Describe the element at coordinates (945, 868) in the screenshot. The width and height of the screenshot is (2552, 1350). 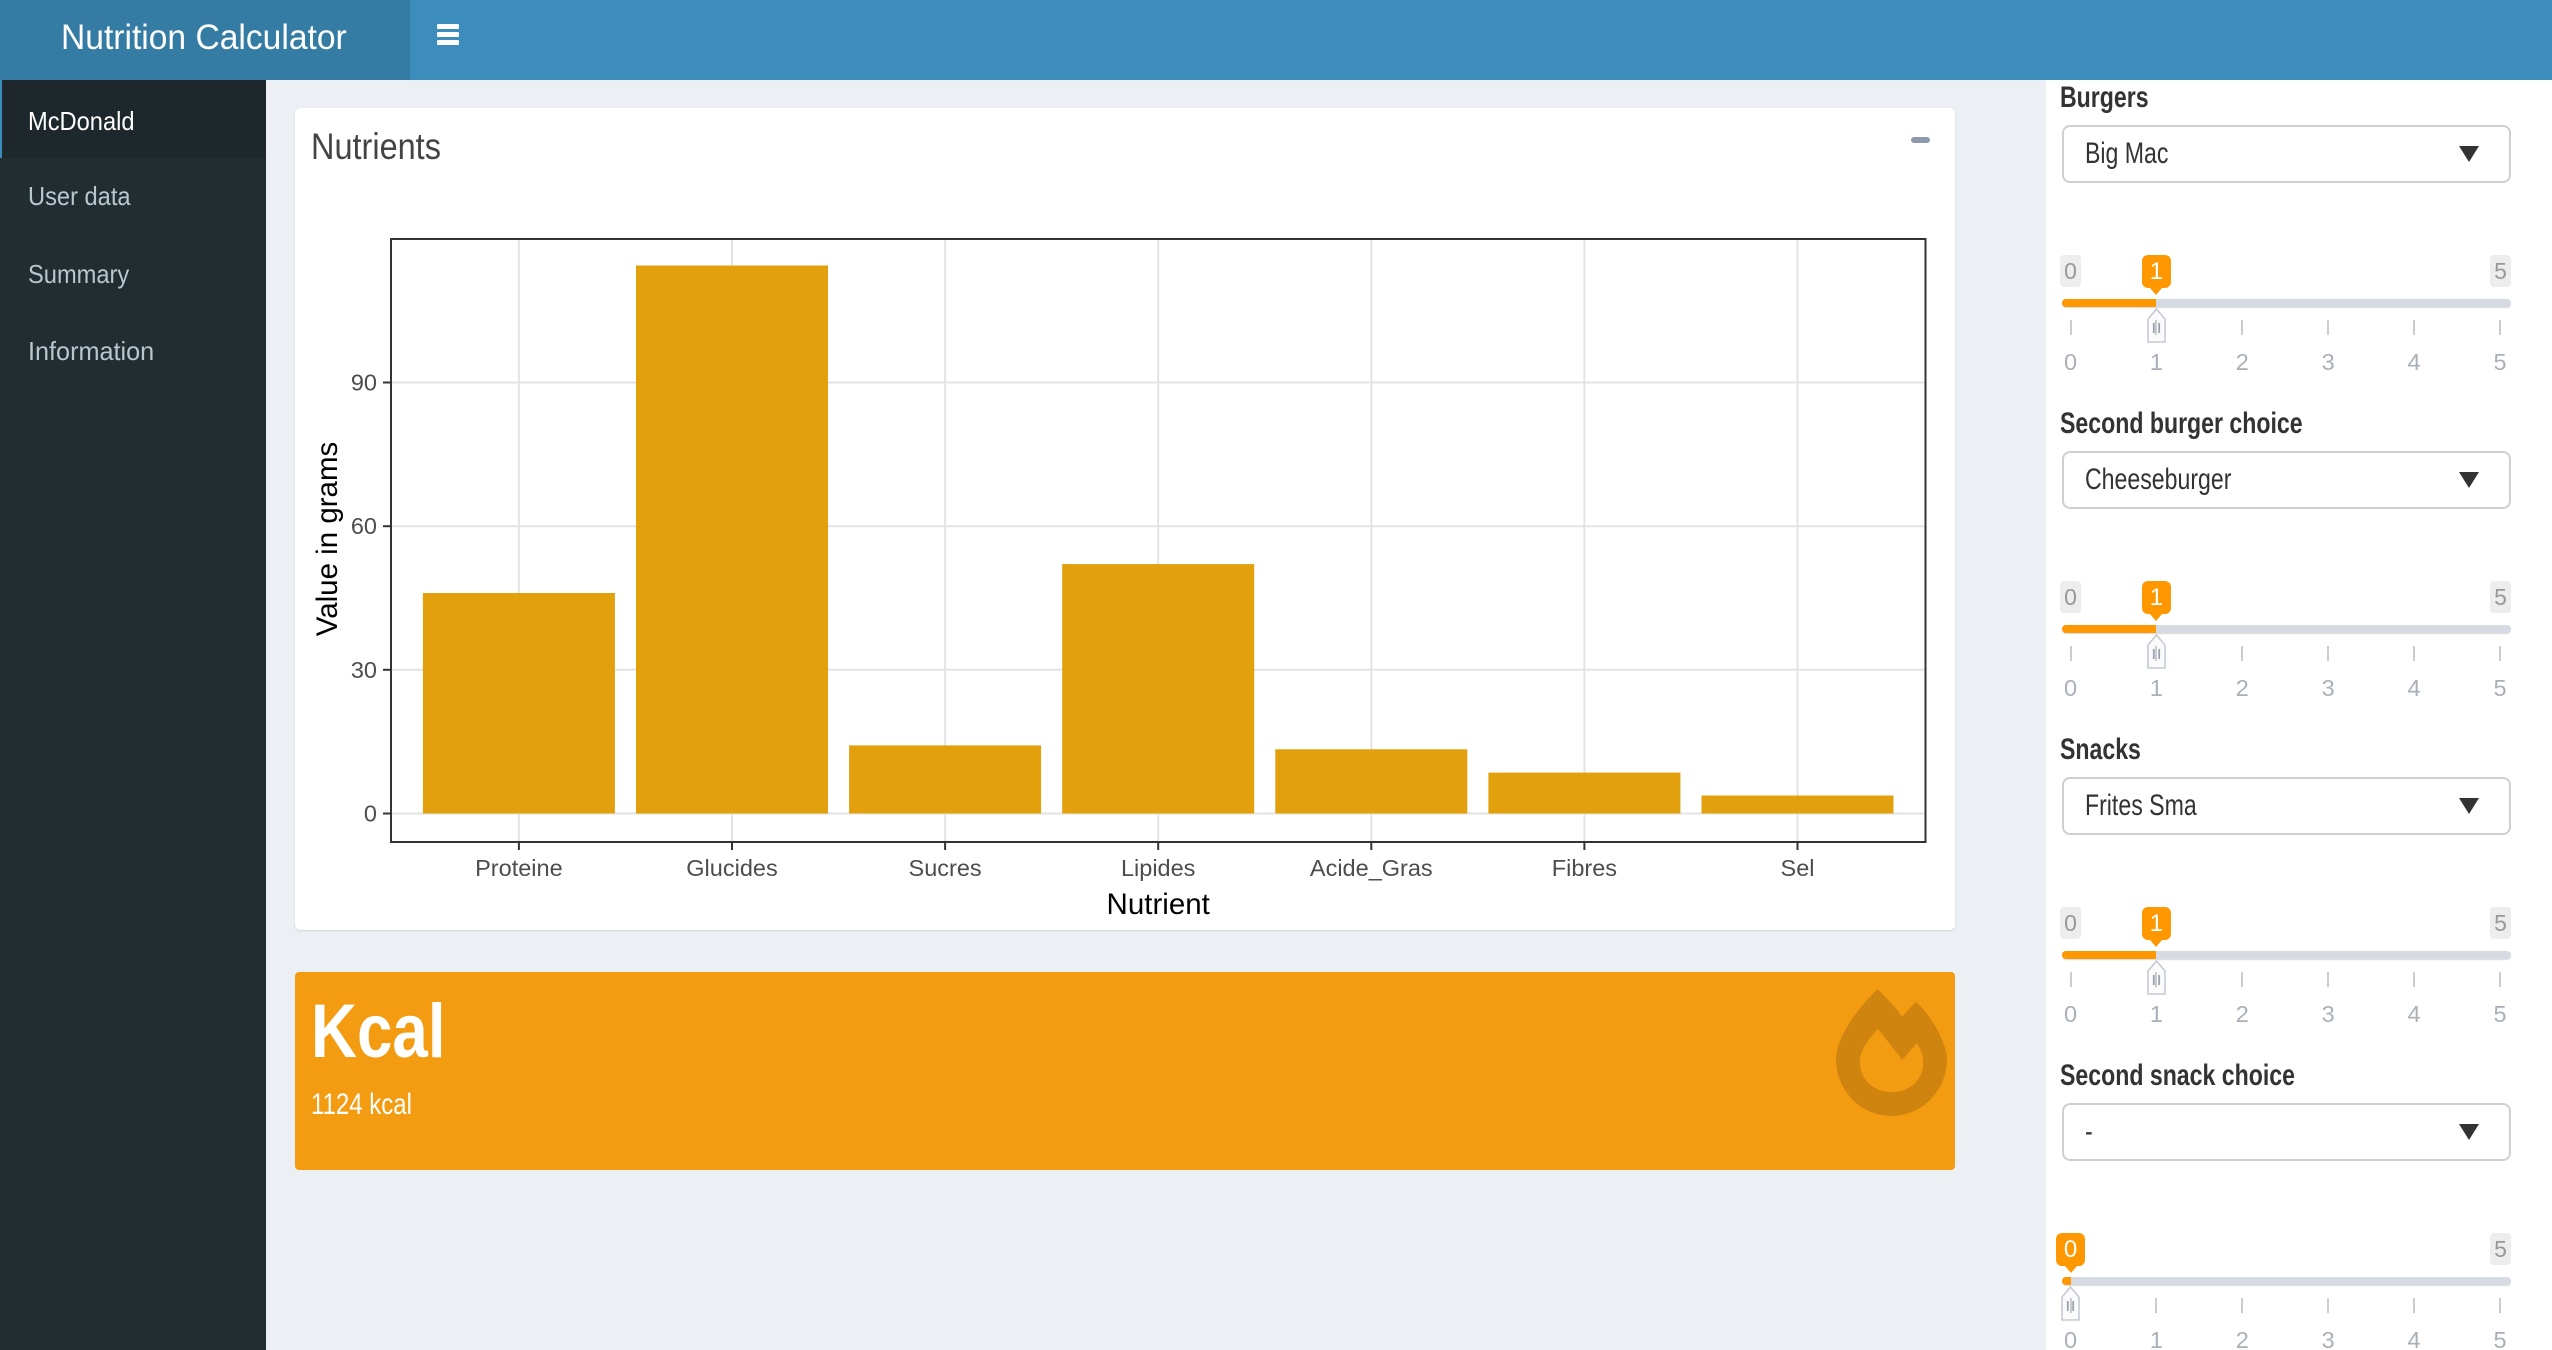
I see `svg-text: Sucres` at that location.